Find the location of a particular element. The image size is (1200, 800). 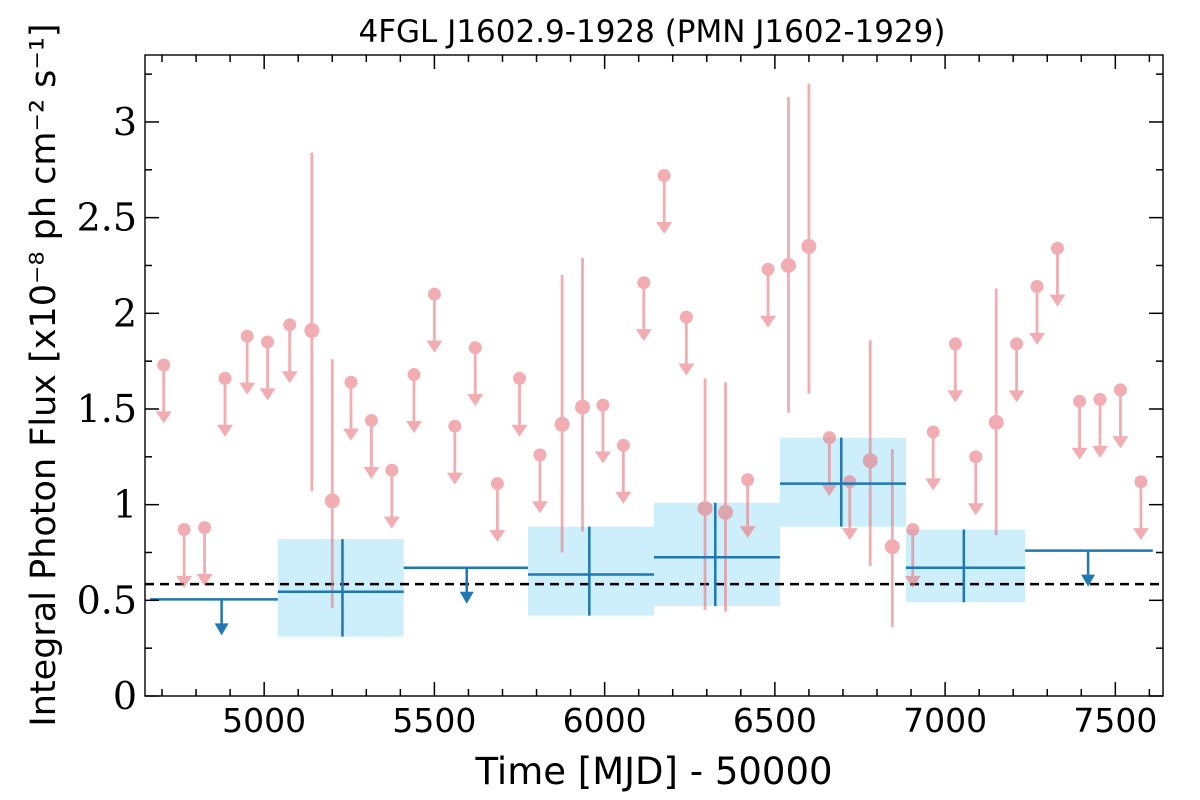

coarse-upper-limit is located at coordinates (466, 585).